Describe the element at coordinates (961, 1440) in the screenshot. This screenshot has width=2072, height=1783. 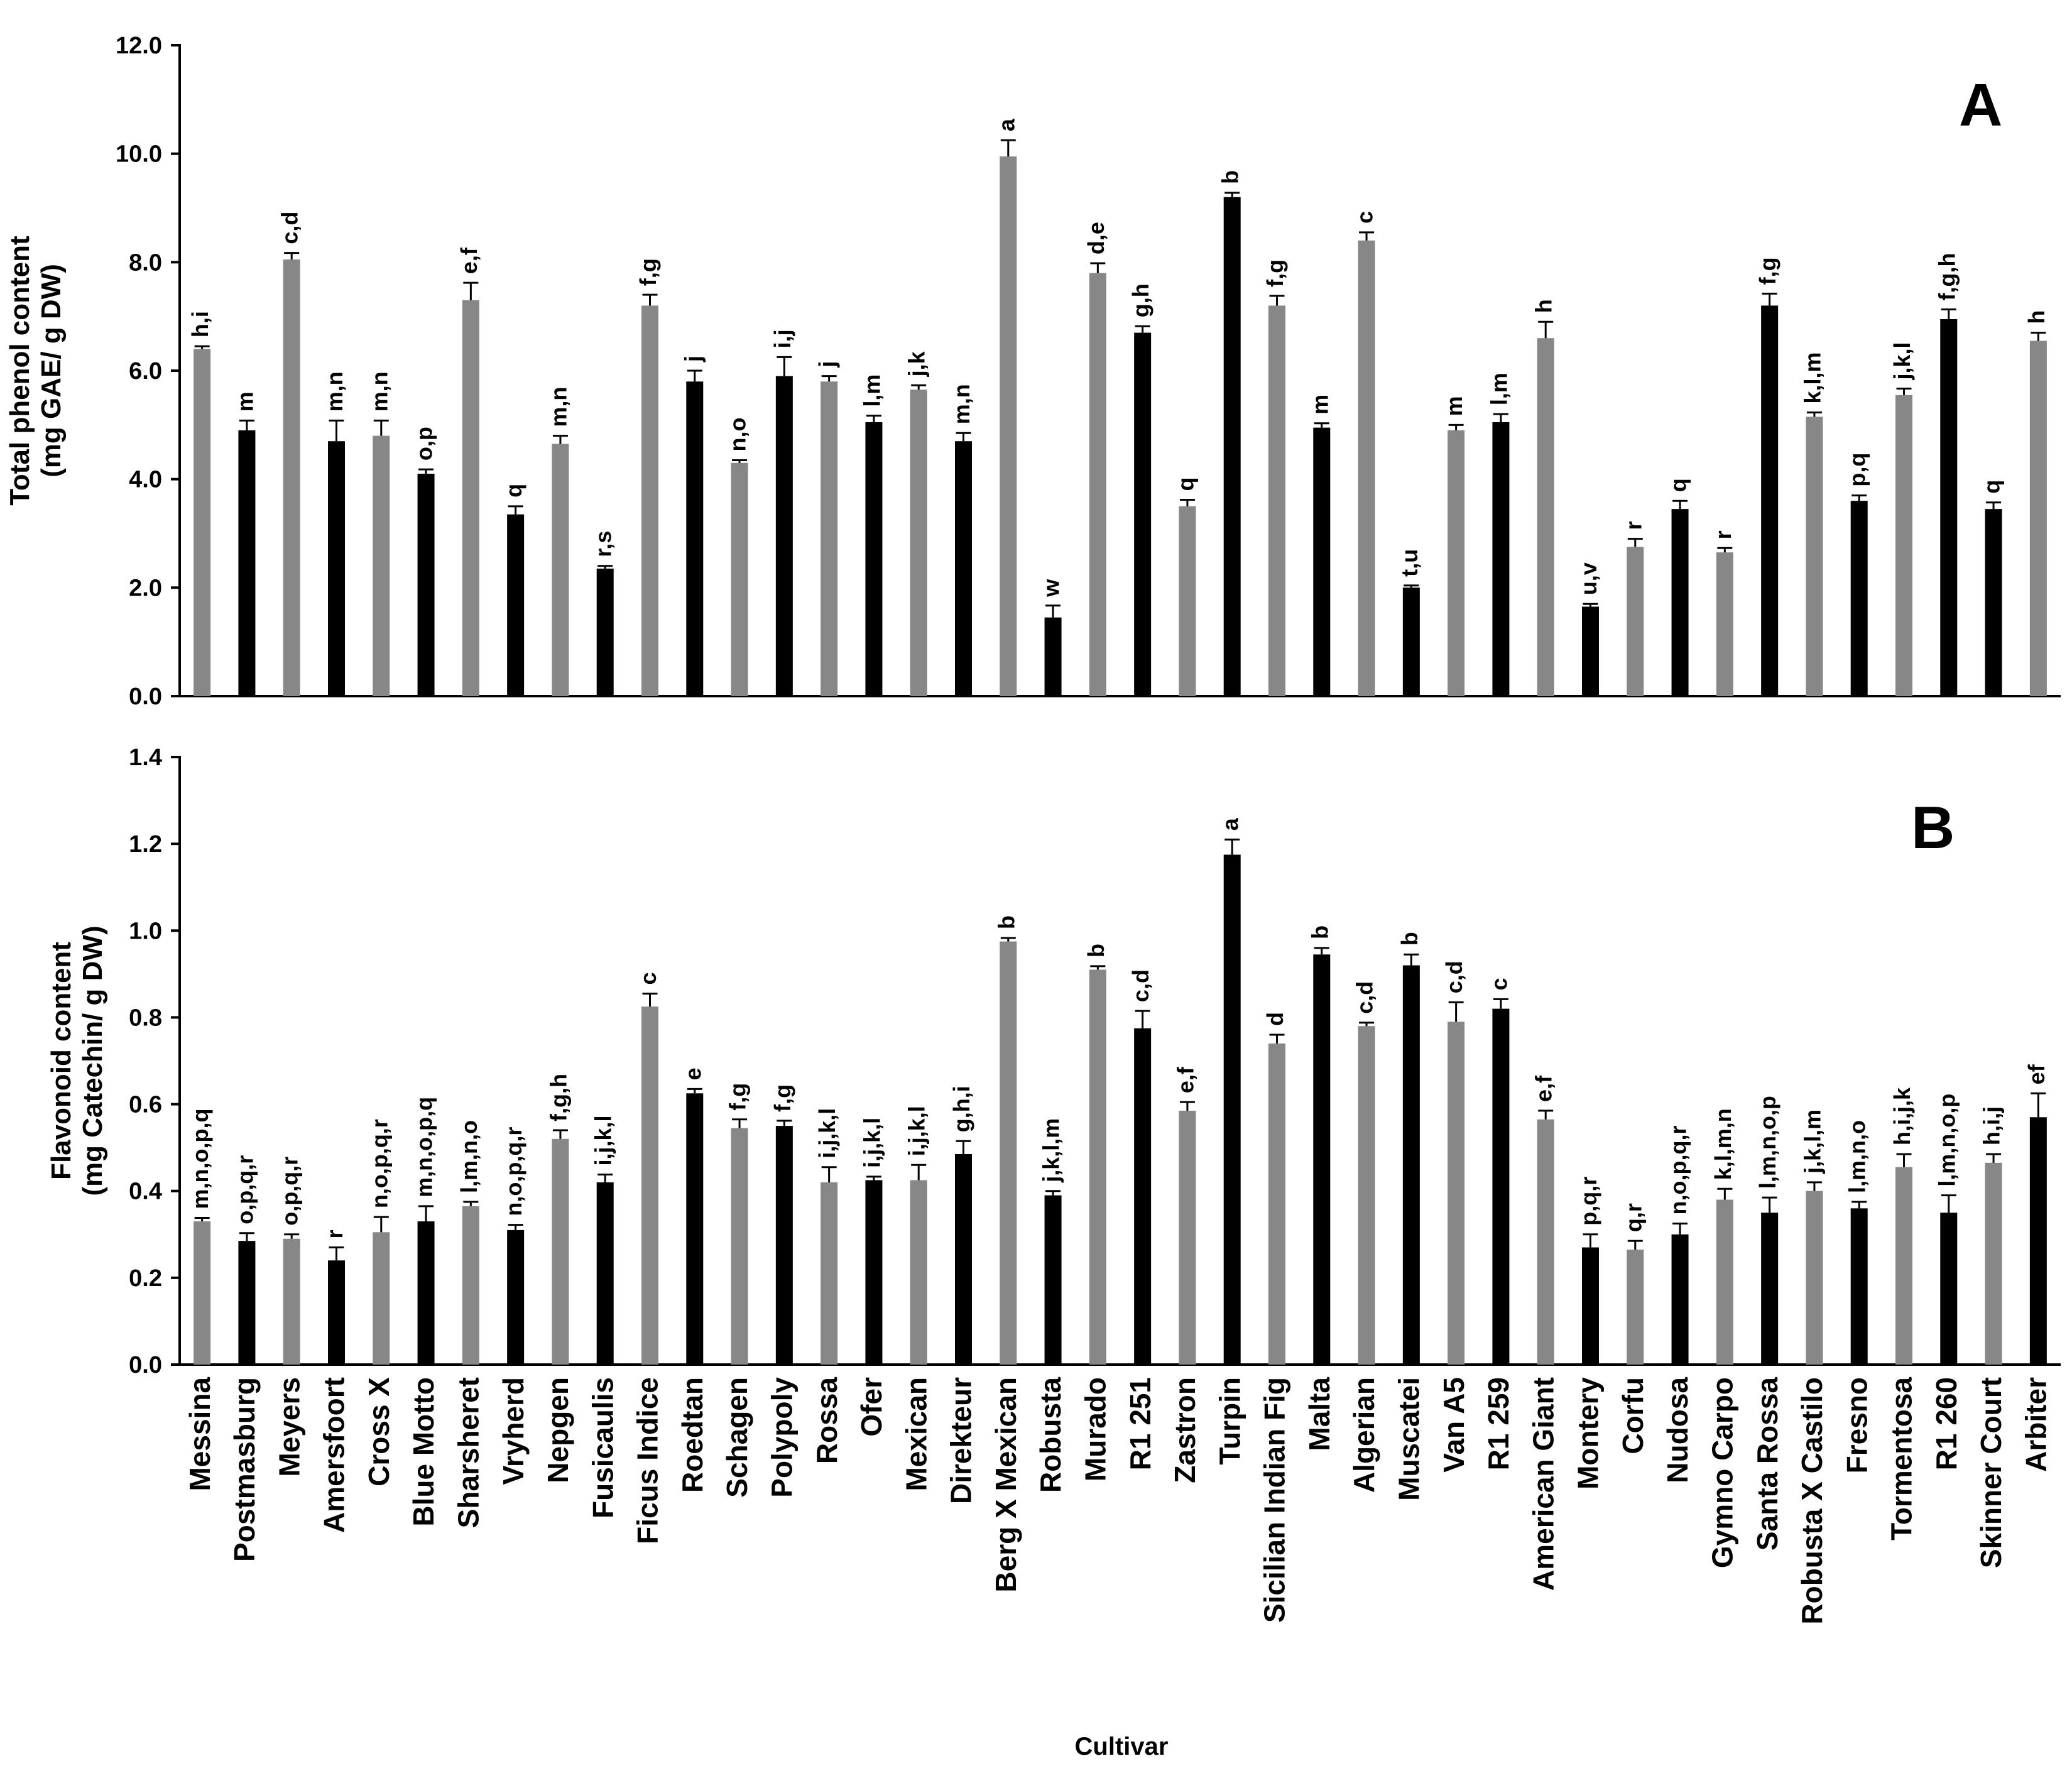
I see `x-category-label: Direkteur` at that location.